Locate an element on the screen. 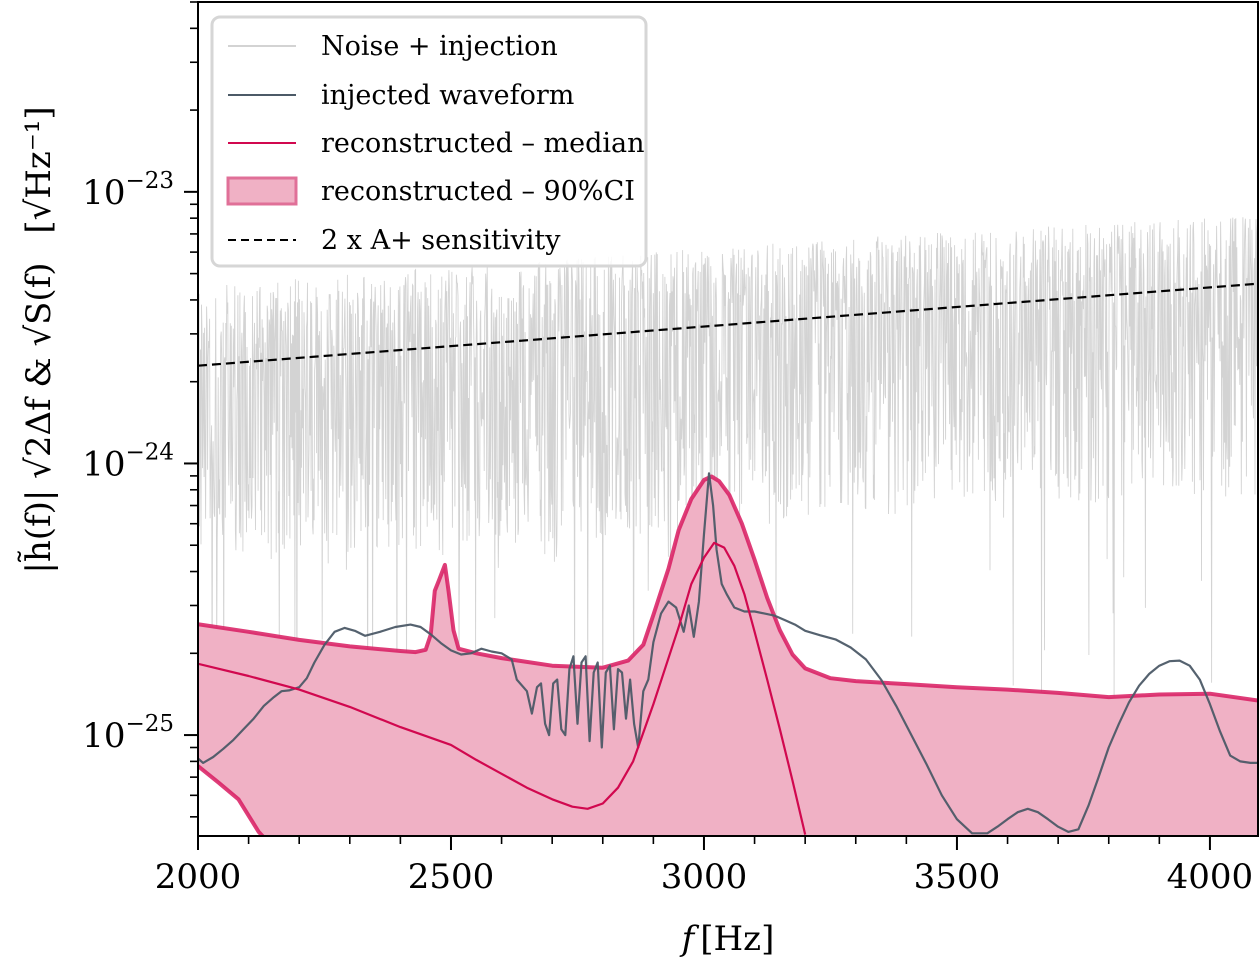 This screenshot has width=1260, height=958. x-tick-label: 3500 is located at coordinates (957, 877).